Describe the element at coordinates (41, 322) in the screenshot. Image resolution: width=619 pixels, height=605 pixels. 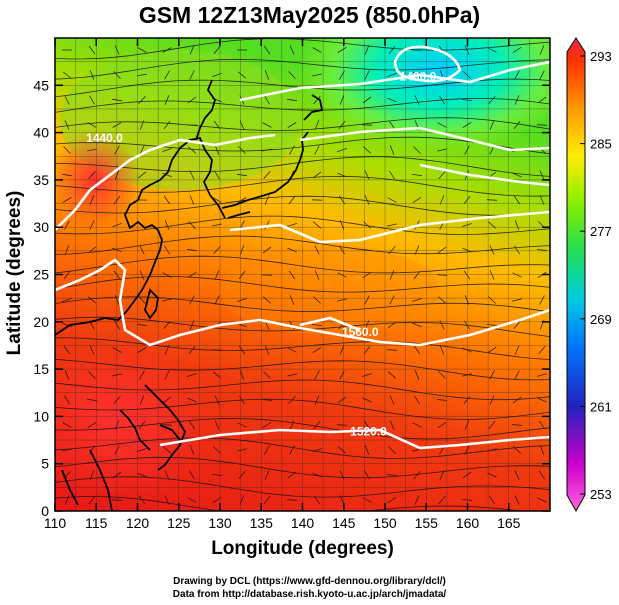
I see `y-tick-label: 20` at that location.